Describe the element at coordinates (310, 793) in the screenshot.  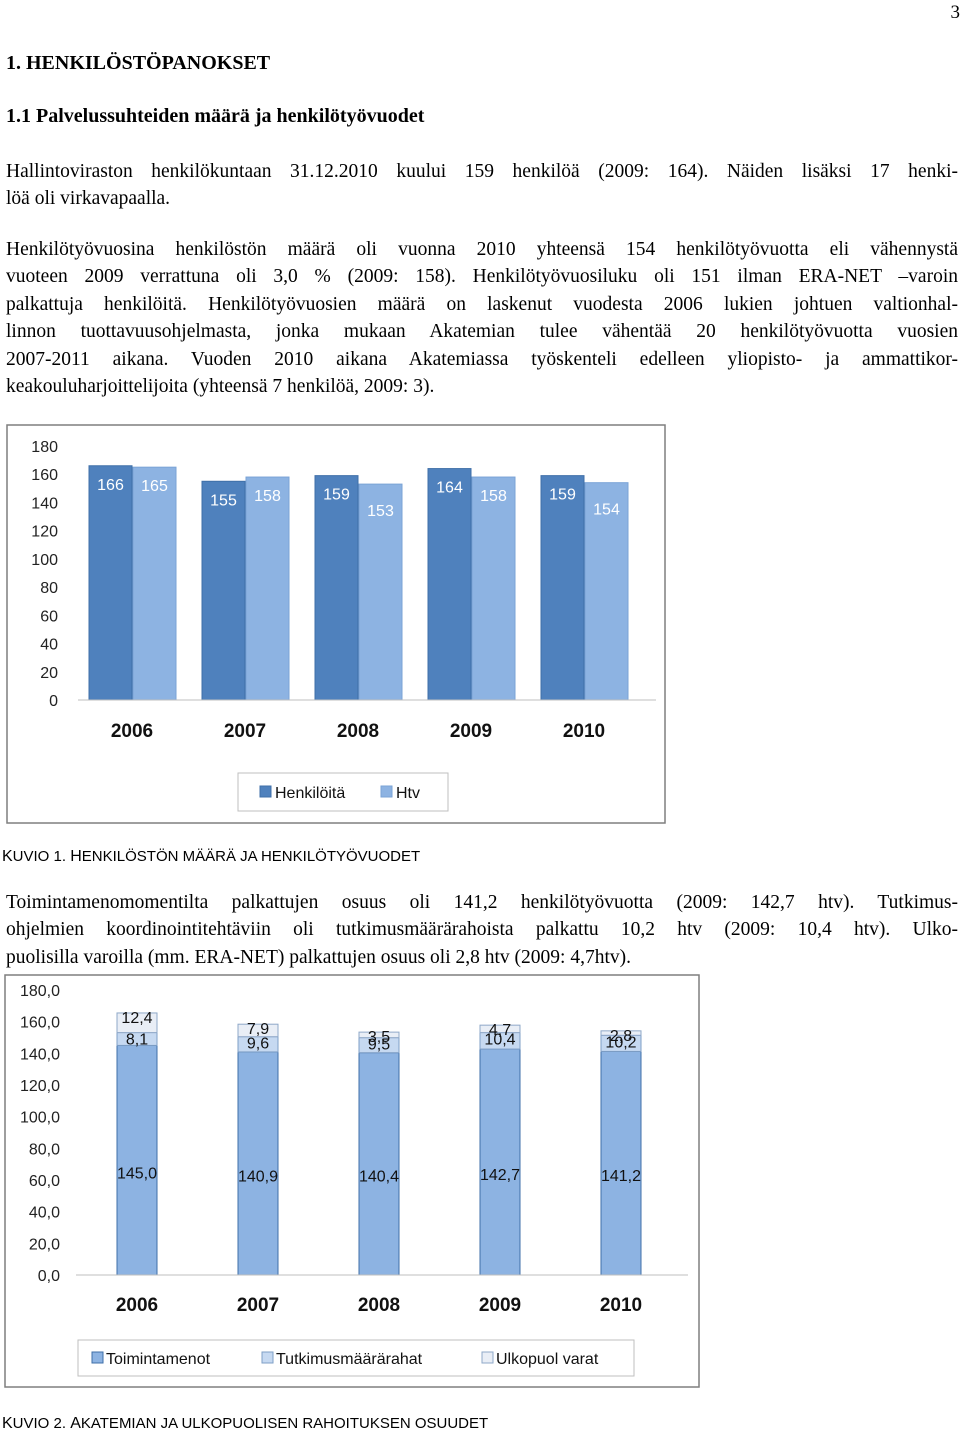
I see `legend-label: Henkilöitä` at that location.